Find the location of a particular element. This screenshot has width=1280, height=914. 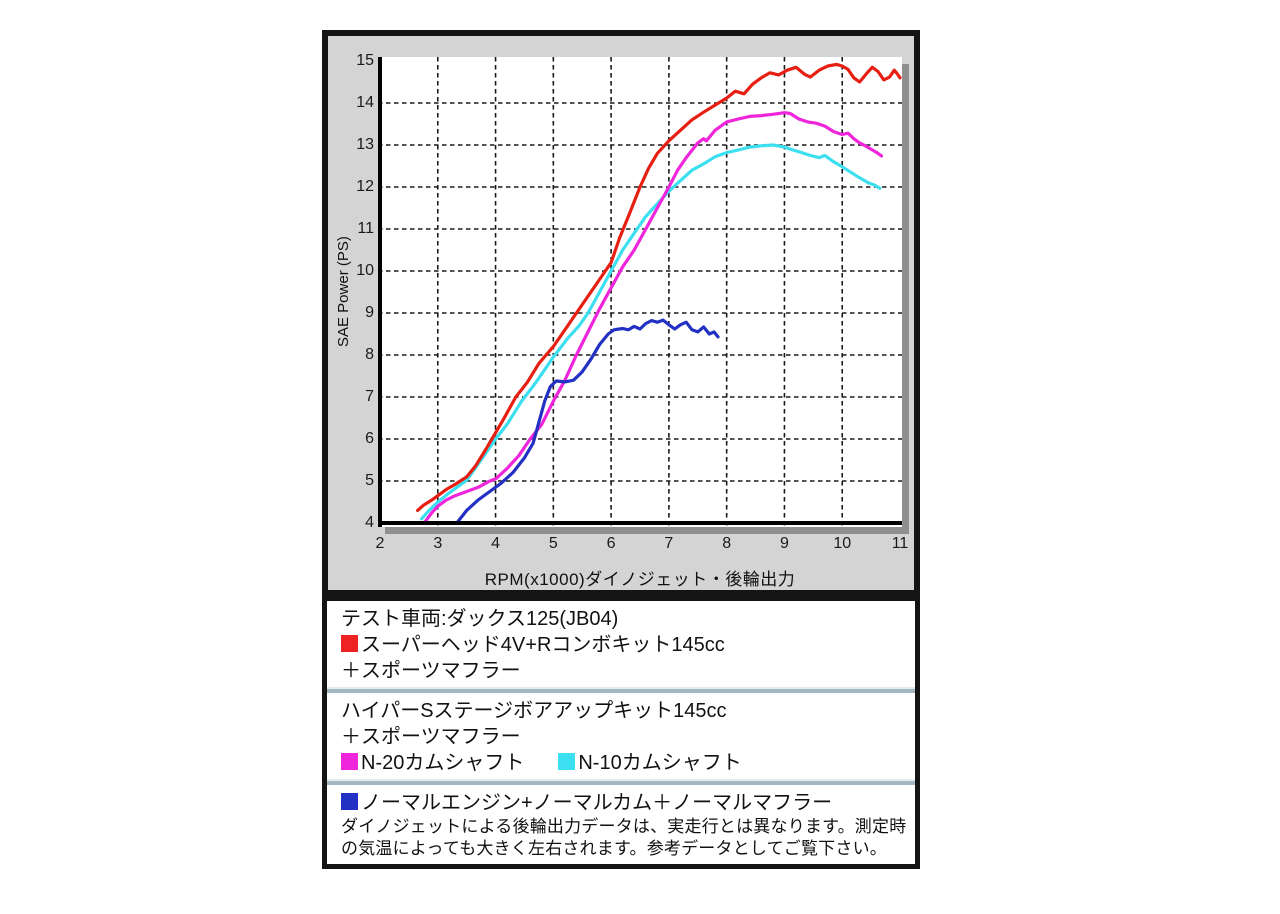

x-tick-label: 11 is located at coordinates (900, 543).